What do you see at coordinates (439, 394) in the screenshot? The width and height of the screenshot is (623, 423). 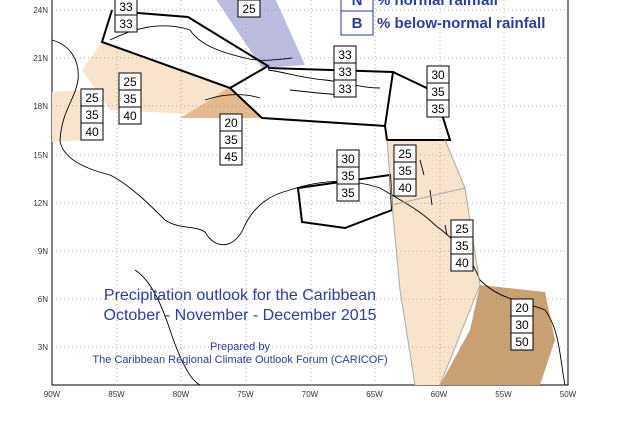 I see `lon-label: 60W` at bounding box center [439, 394].